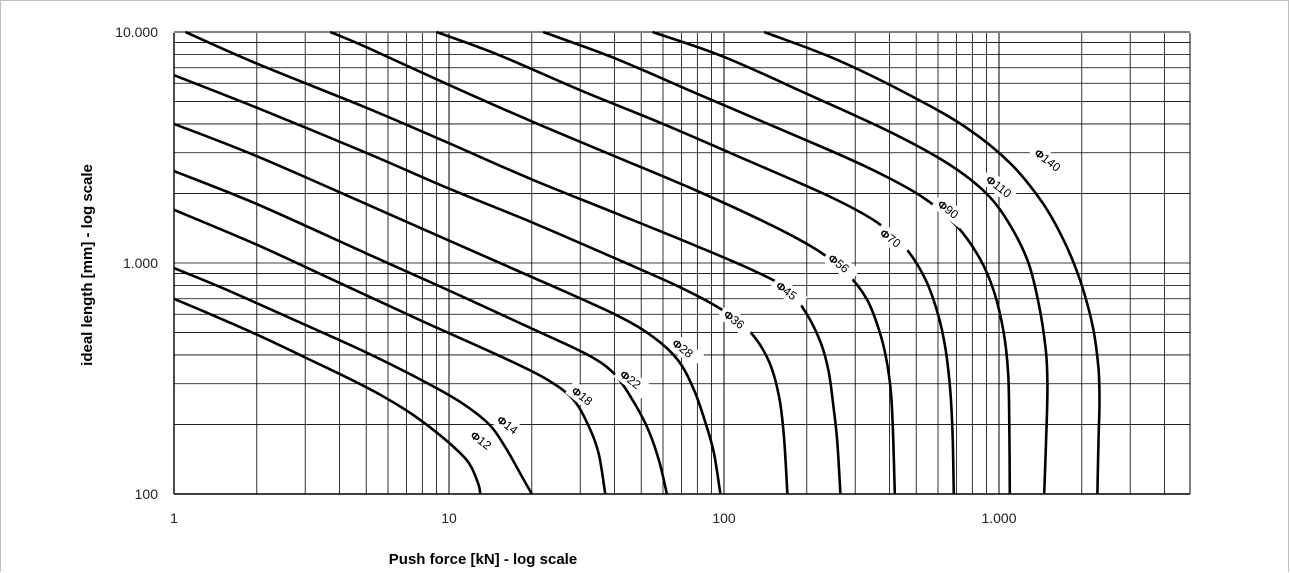  Describe the element at coordinates (449, 518) in the screenshot. I see `x-tick-label: 10` at that location.